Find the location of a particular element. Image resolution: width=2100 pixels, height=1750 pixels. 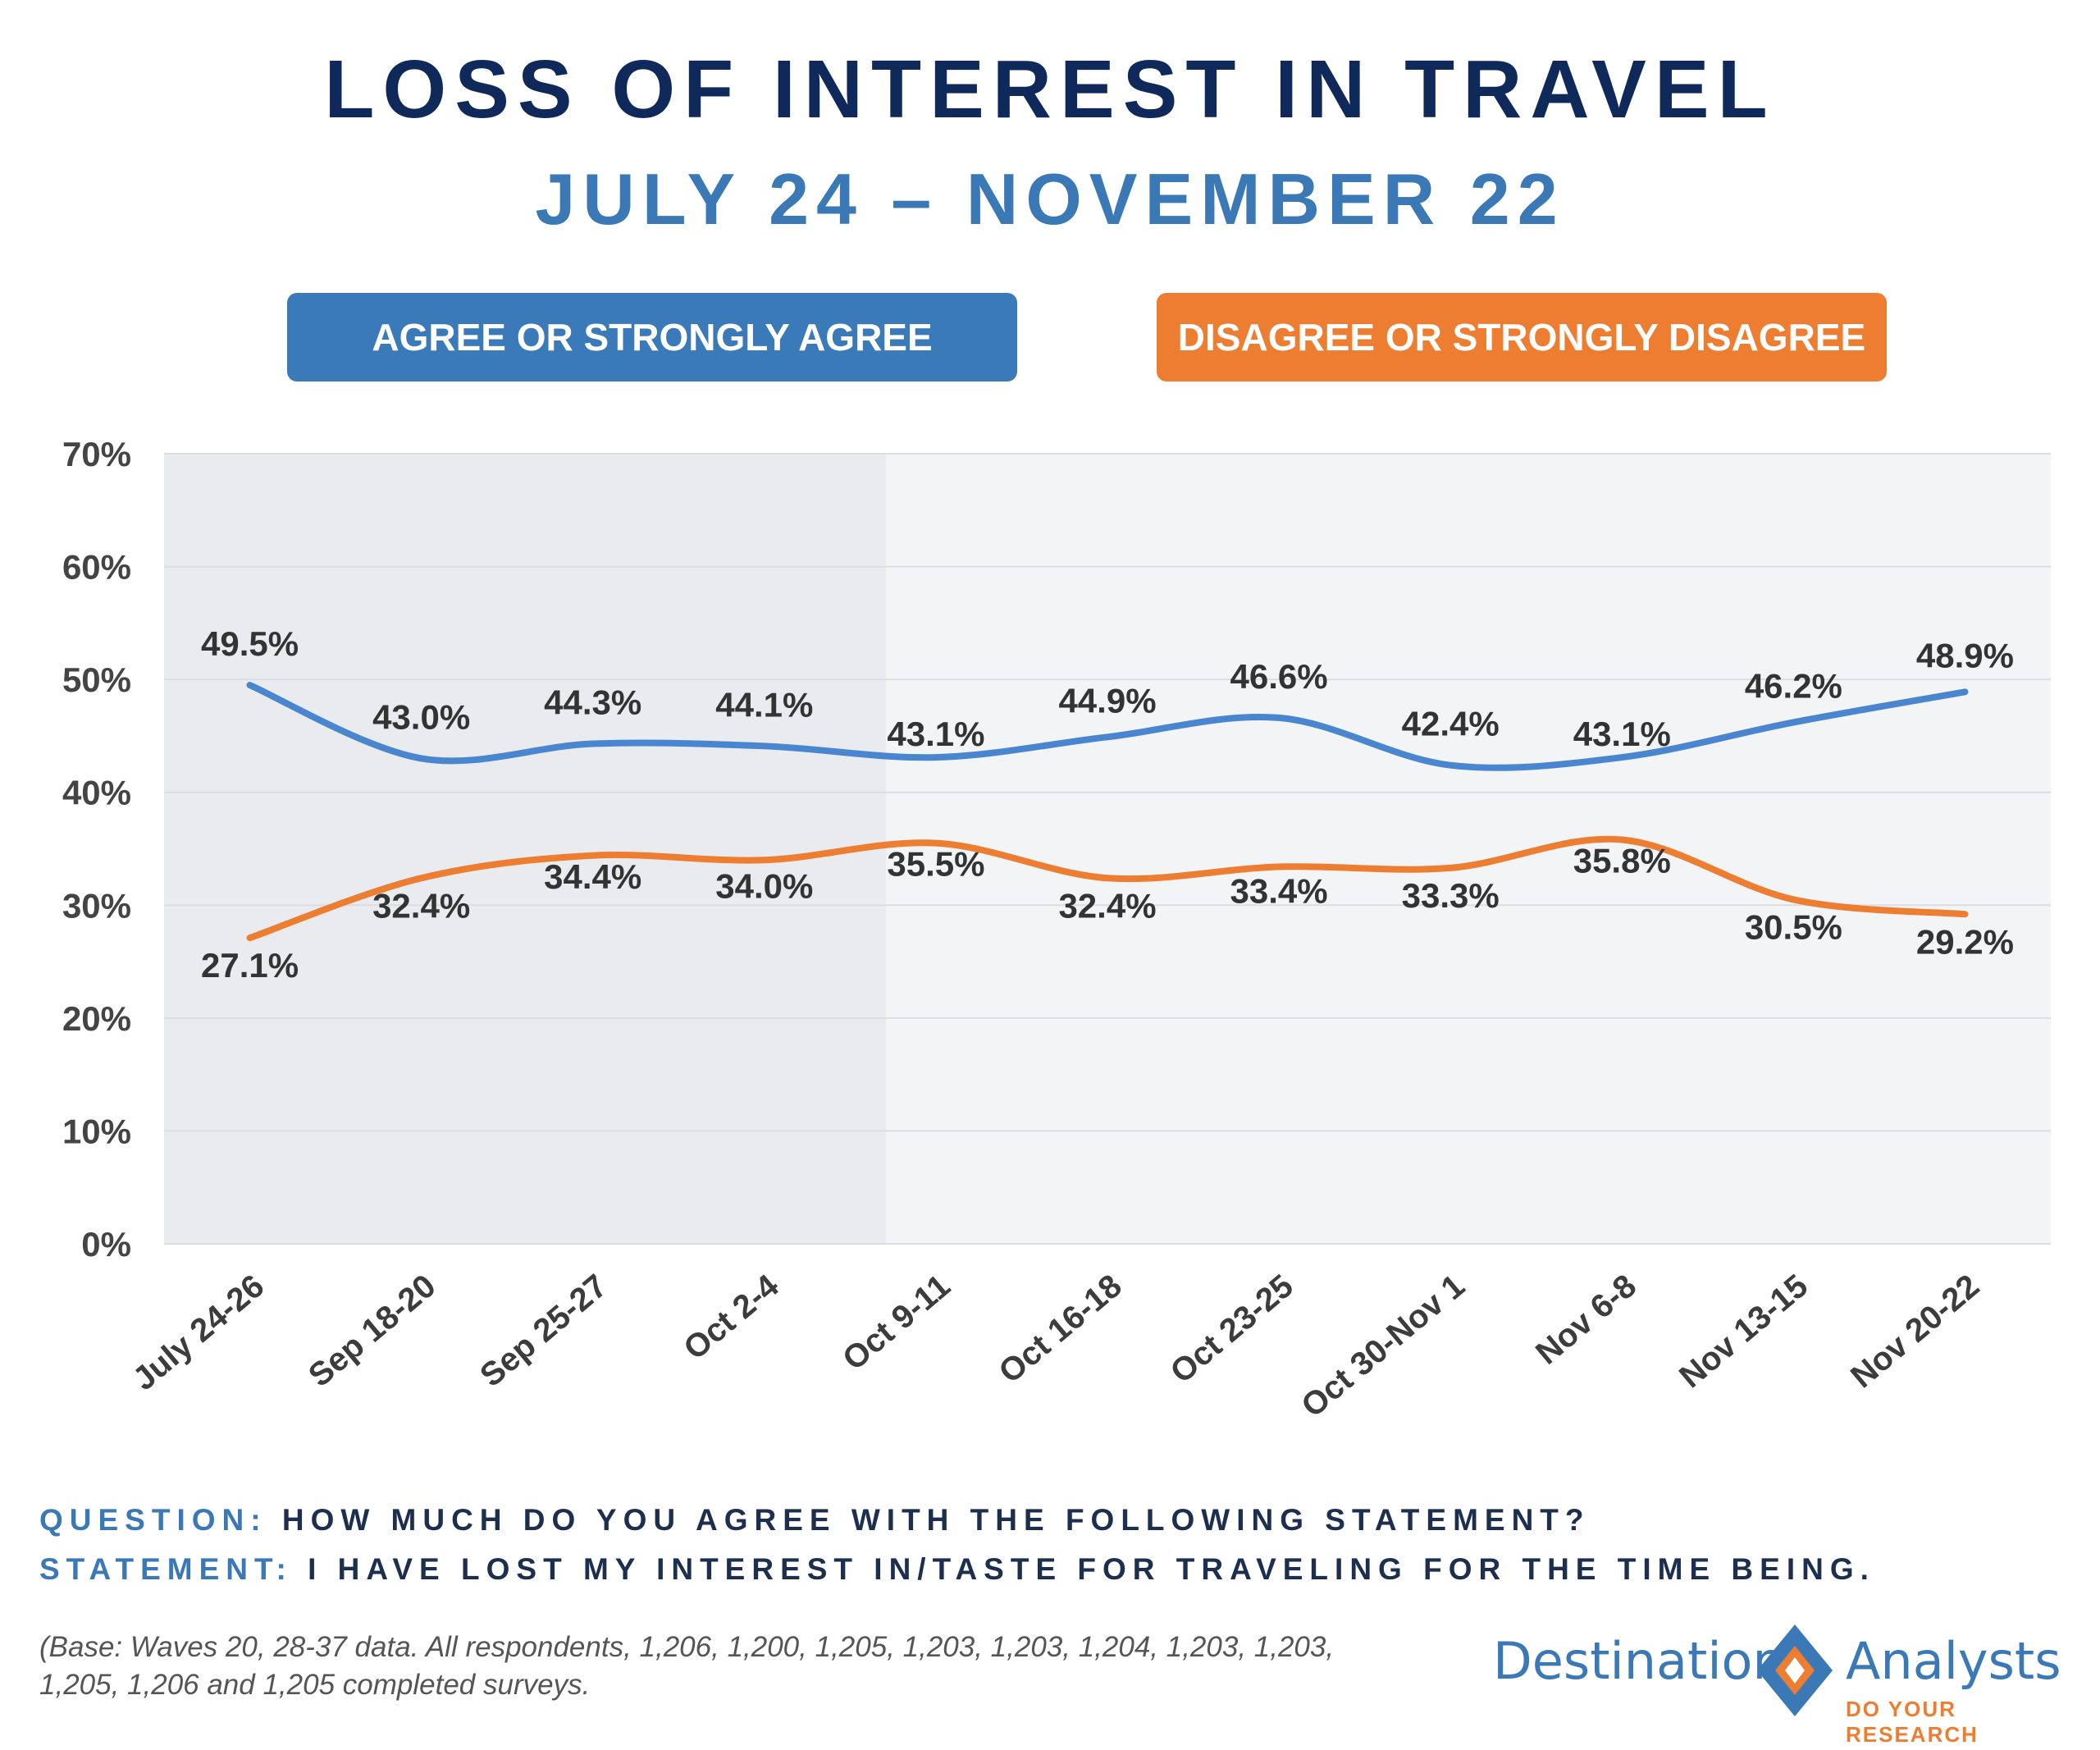

data-label: 35.5% is located at coordinates (935, 864).